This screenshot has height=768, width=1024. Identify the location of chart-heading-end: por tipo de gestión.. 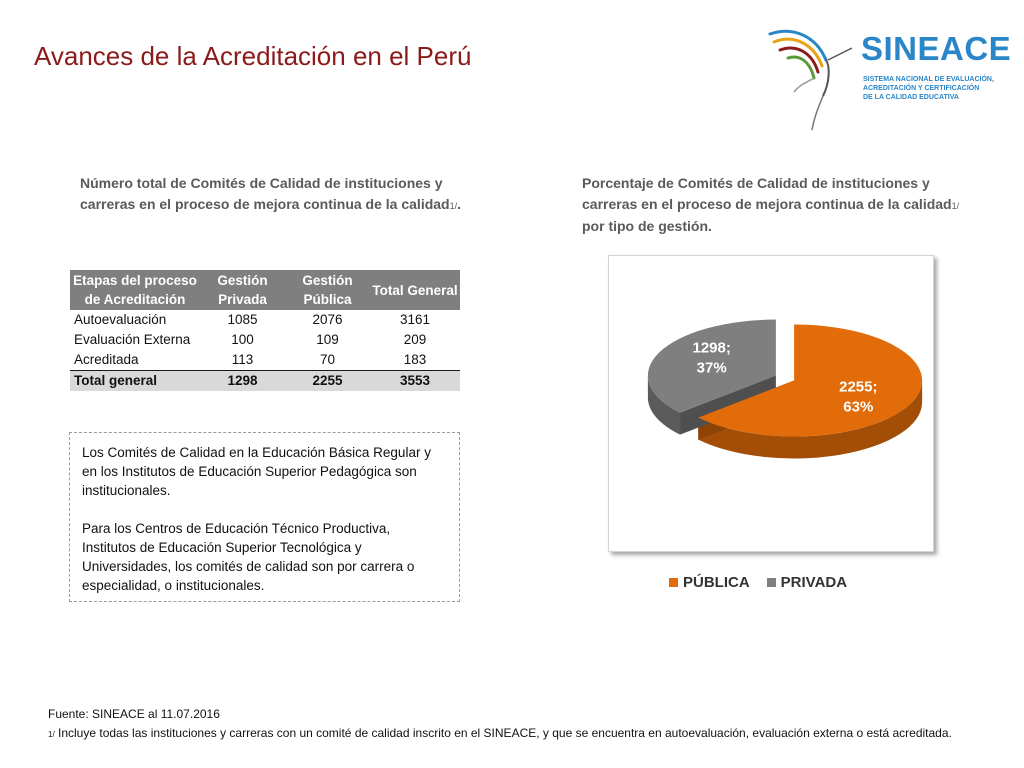
(647, 226).